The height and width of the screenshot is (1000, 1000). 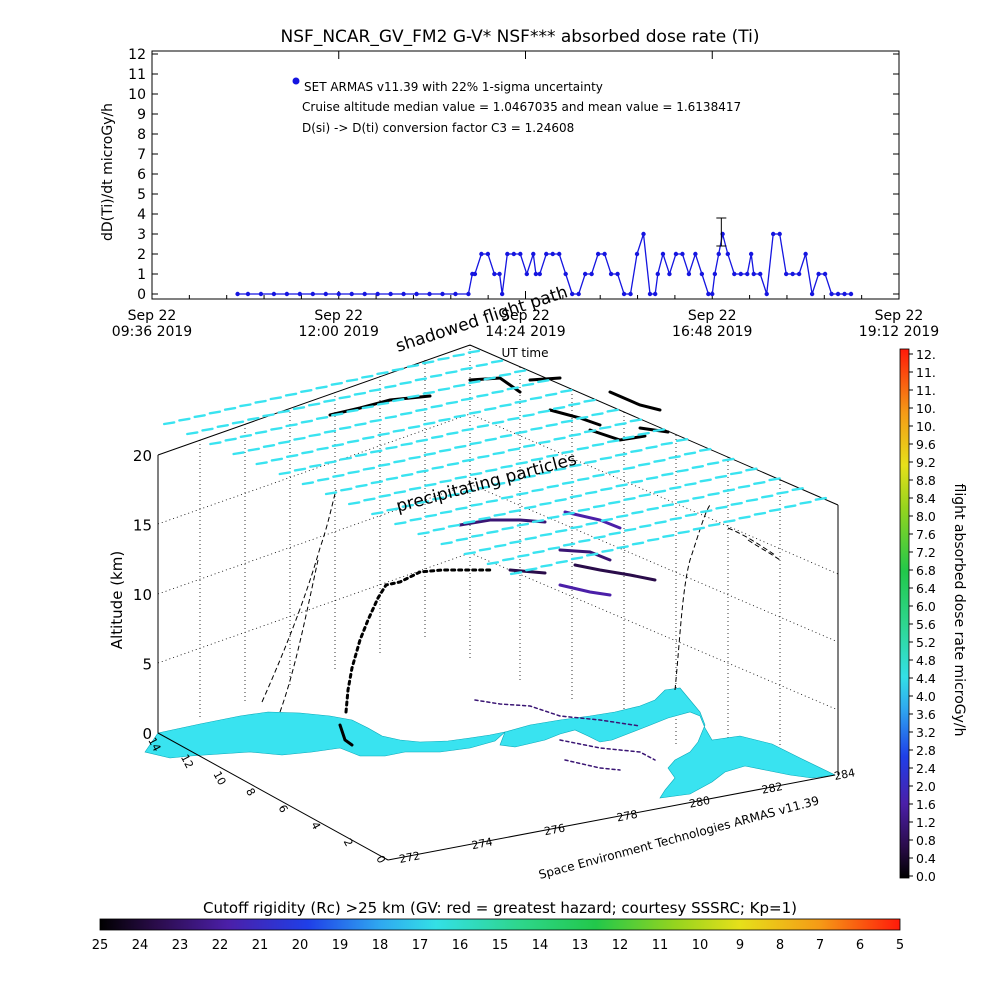 I want to click on y-tick-label: 4, so click(x=141, y=215).